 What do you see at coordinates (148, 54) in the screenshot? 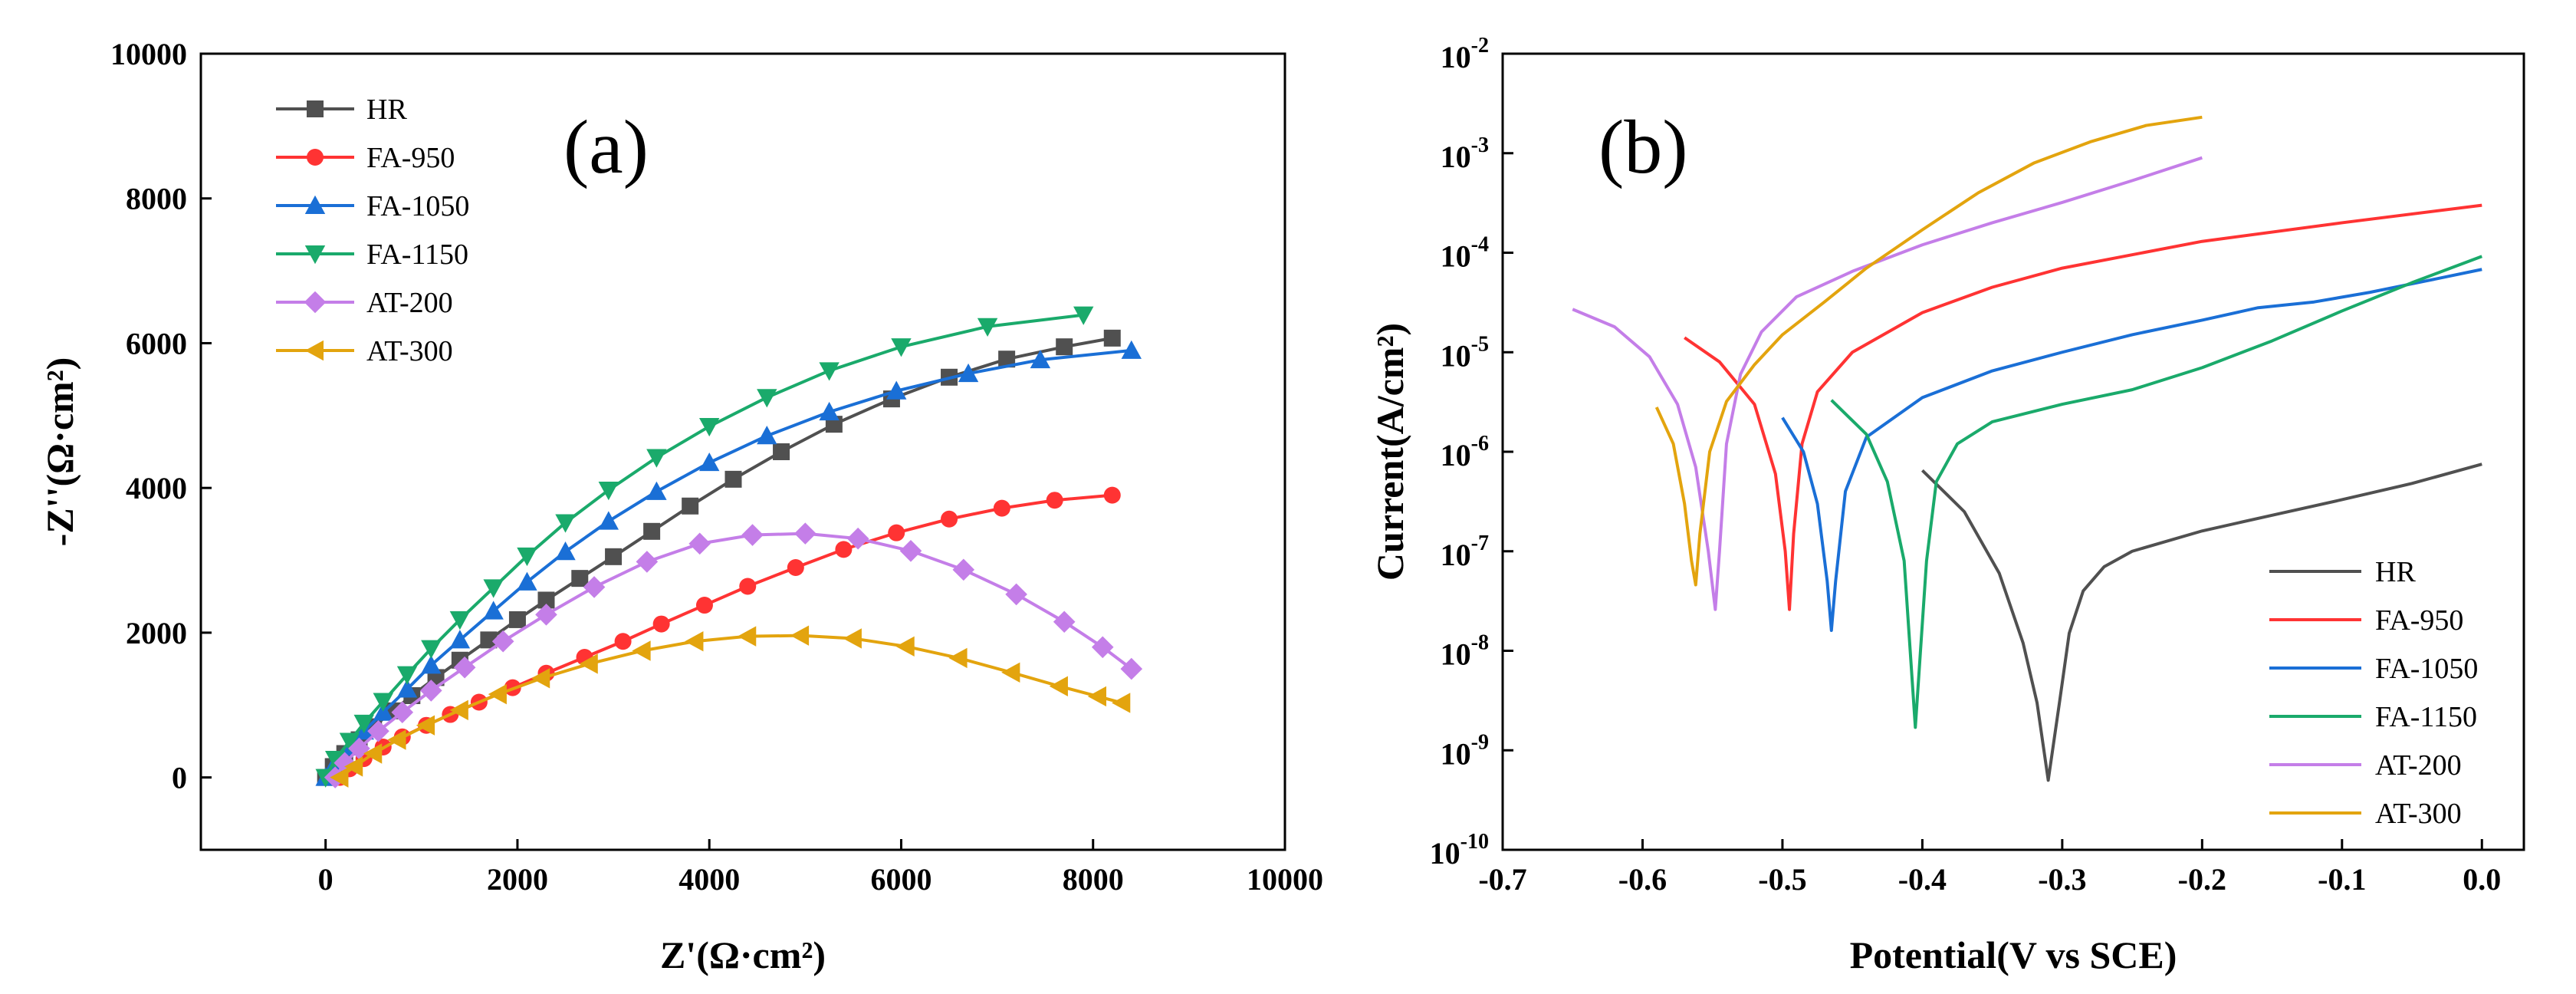
I see `panel-a-y-tick-label: 10000` at bounding box center [148, 54].